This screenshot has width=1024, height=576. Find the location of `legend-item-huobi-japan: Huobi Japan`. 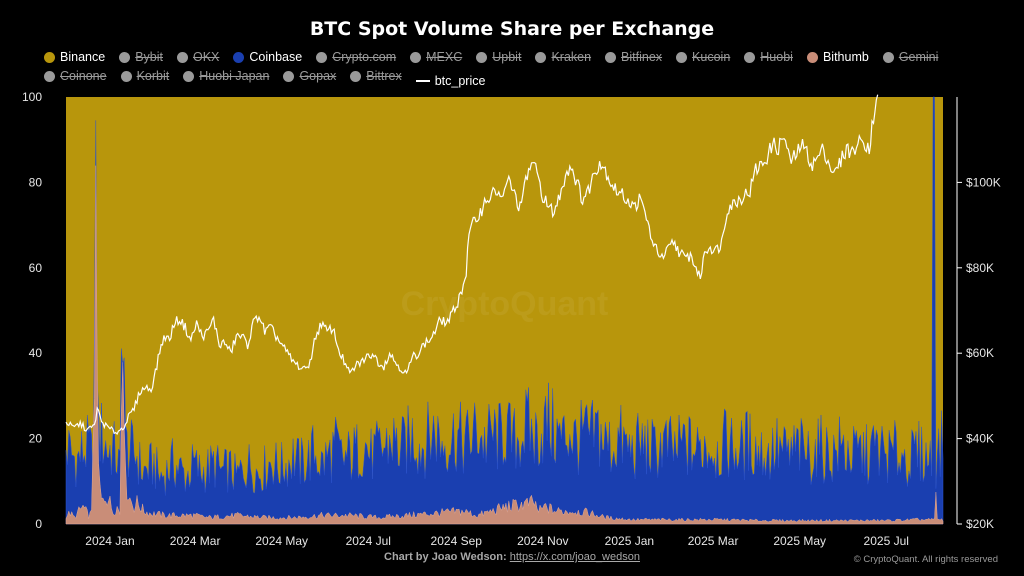

legend-item-huobi-japan: Huobi Japan is located at coordinates (226, 76).